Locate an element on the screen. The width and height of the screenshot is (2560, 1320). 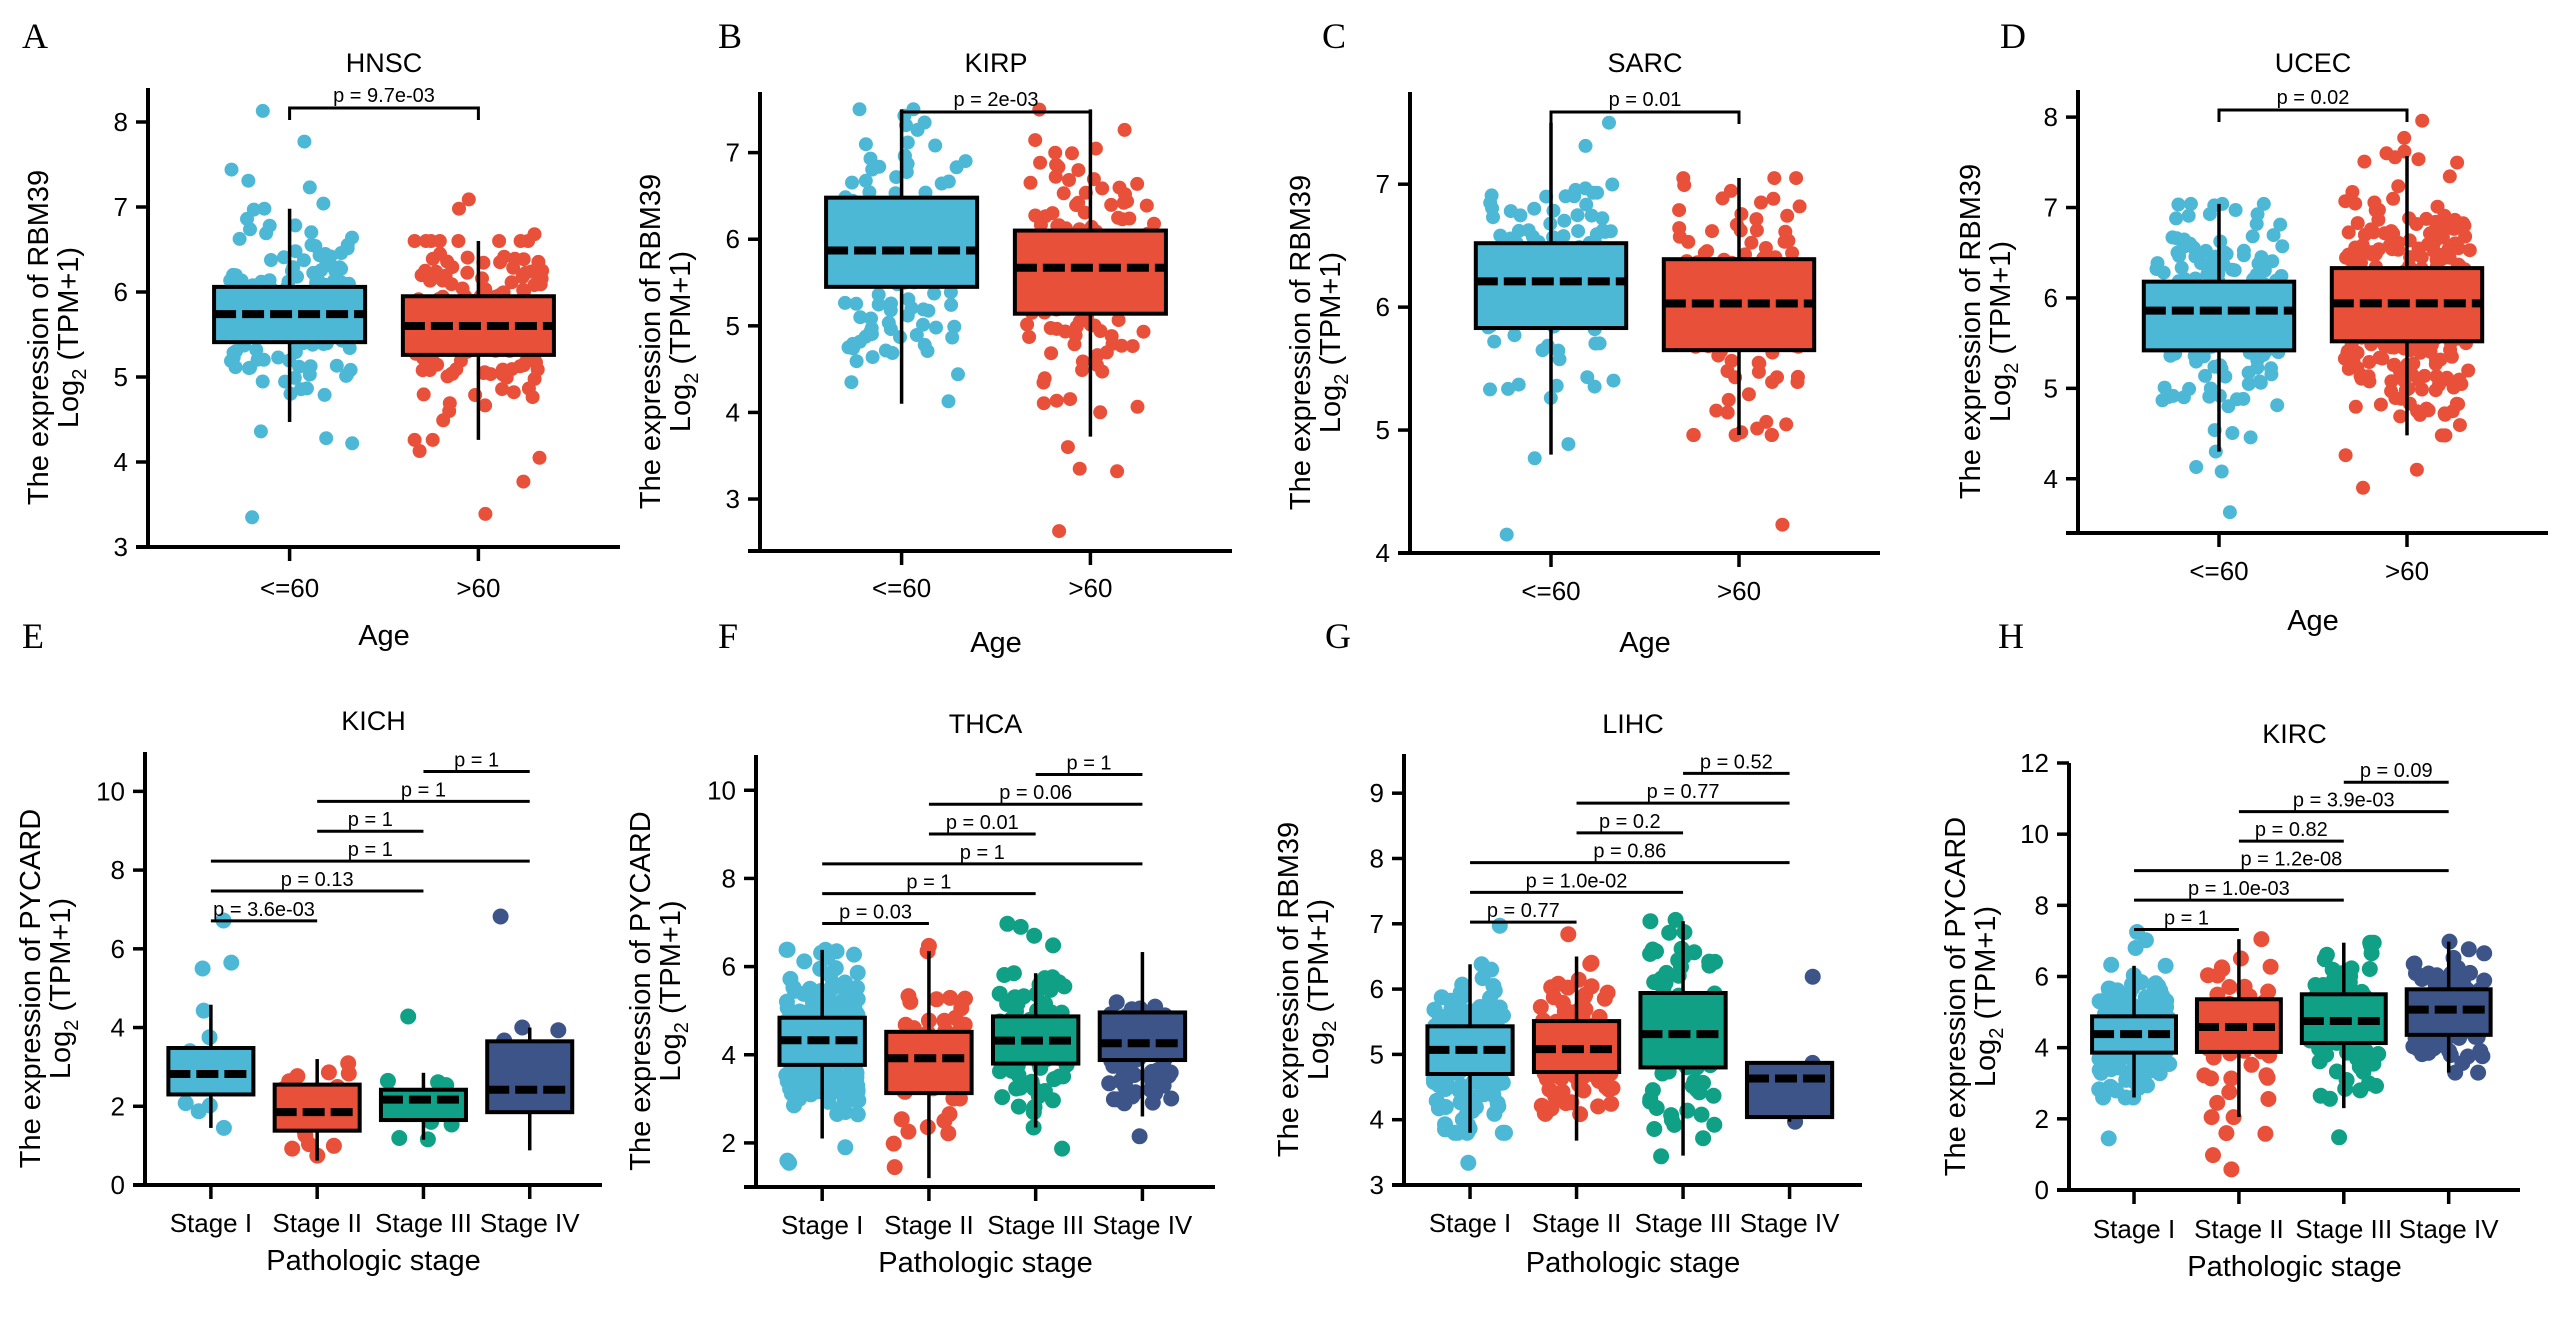
p-value-label: p = 0.13 is located at coordinates (317, 880).